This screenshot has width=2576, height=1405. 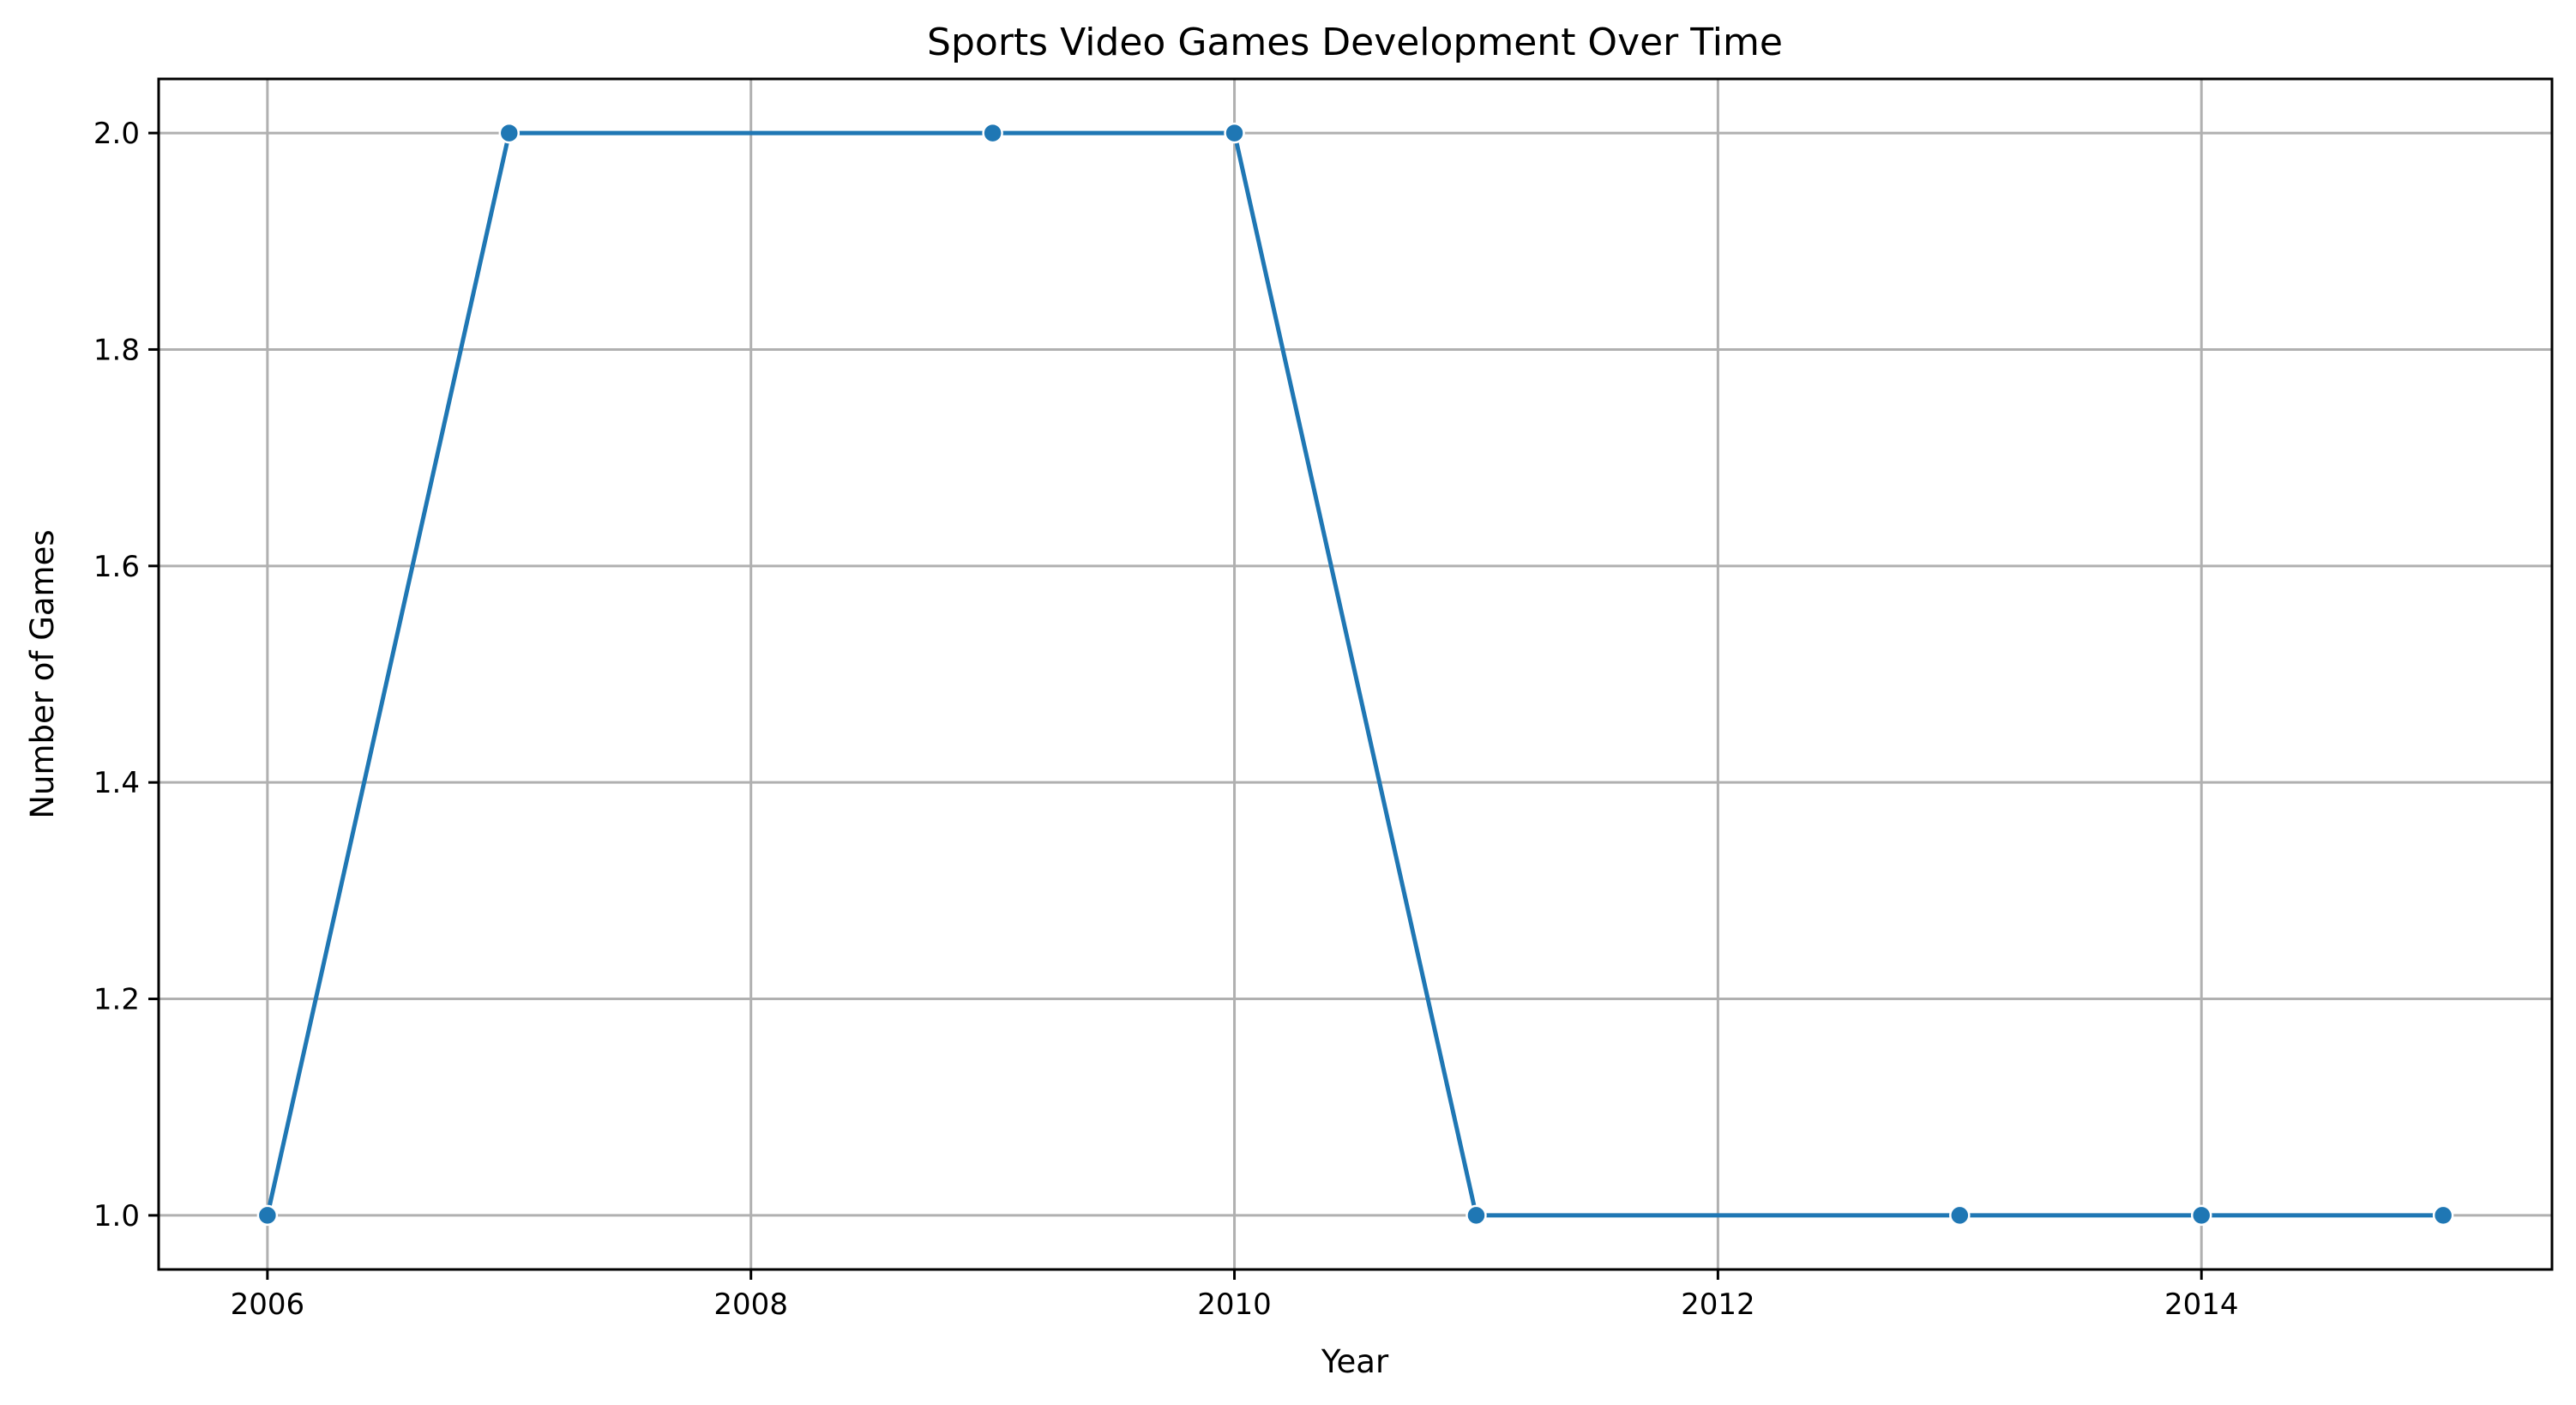 I want to click on y-axis-label: Number of Games, so click(x=42, y=673).